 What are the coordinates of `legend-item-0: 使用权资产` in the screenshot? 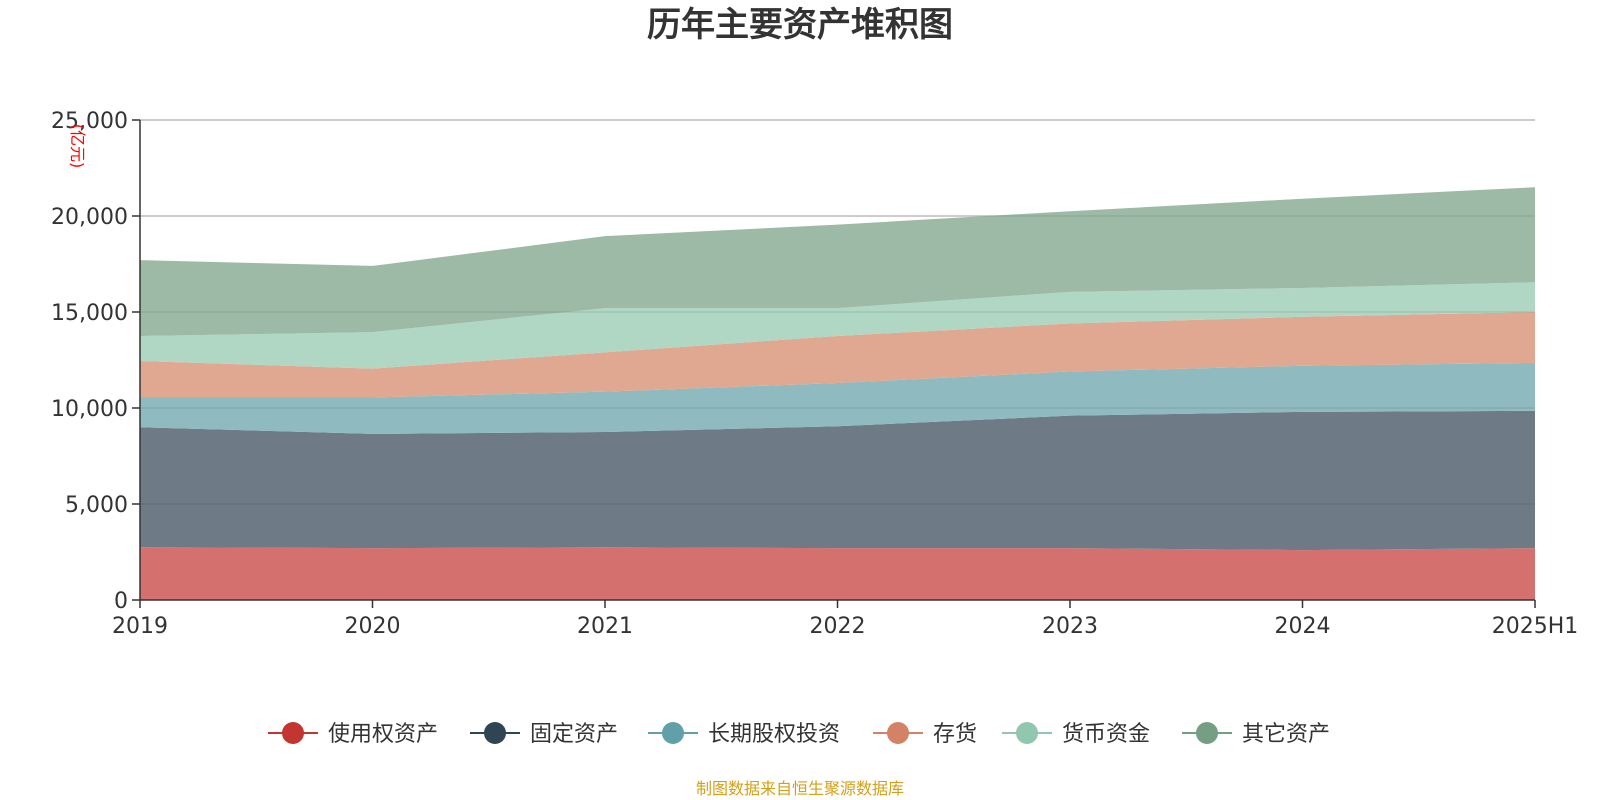 It's located at (353, 734).